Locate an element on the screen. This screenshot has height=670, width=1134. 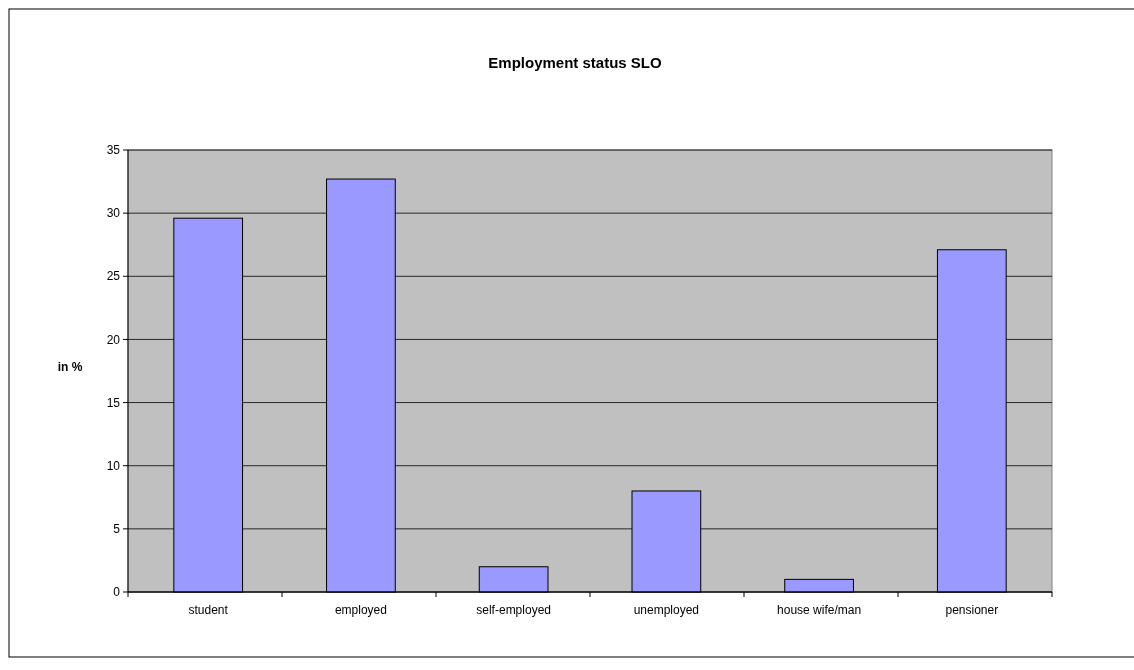
y-tick-label: 20 is located at coordinates (113, 339).